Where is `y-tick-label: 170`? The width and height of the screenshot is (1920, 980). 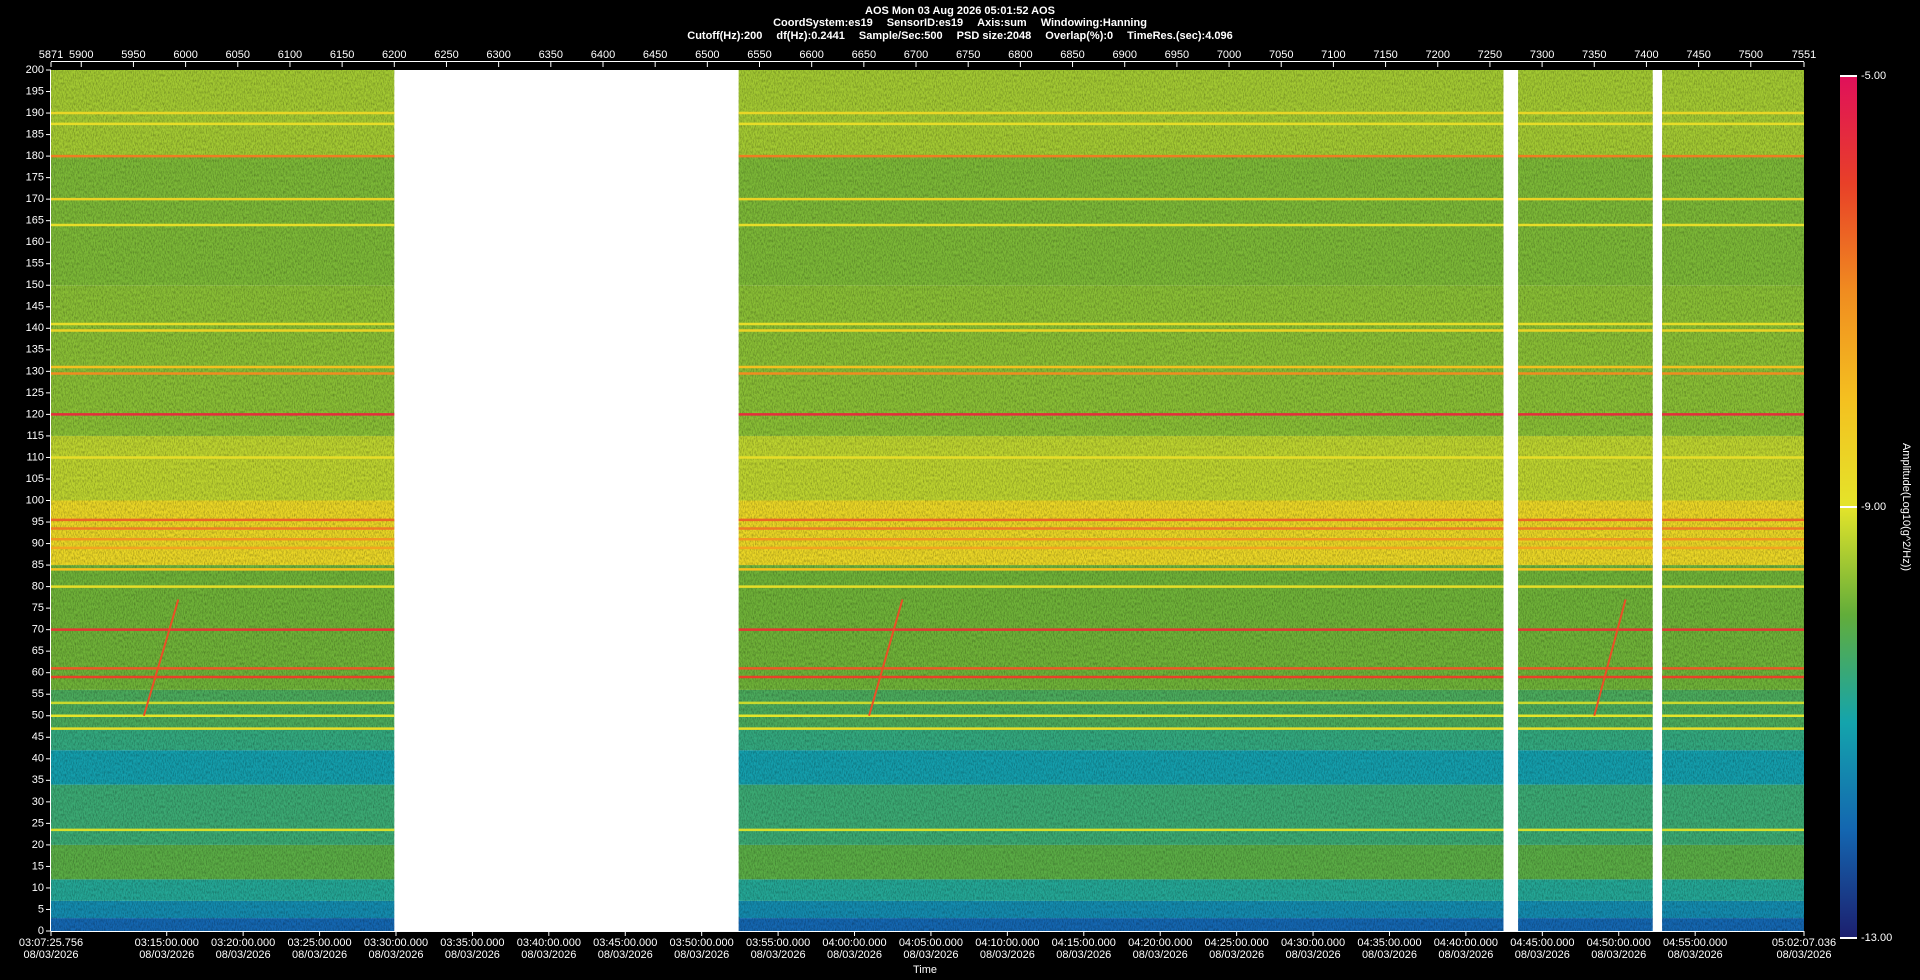 y-tick-label: 170 is located at coordinates (35, 199).